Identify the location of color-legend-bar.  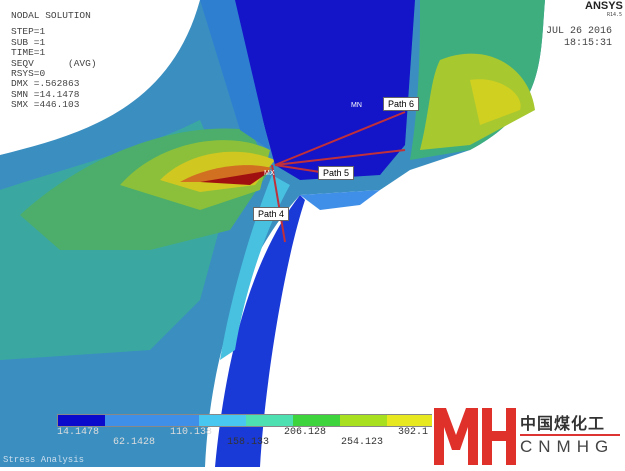
(246, 420).